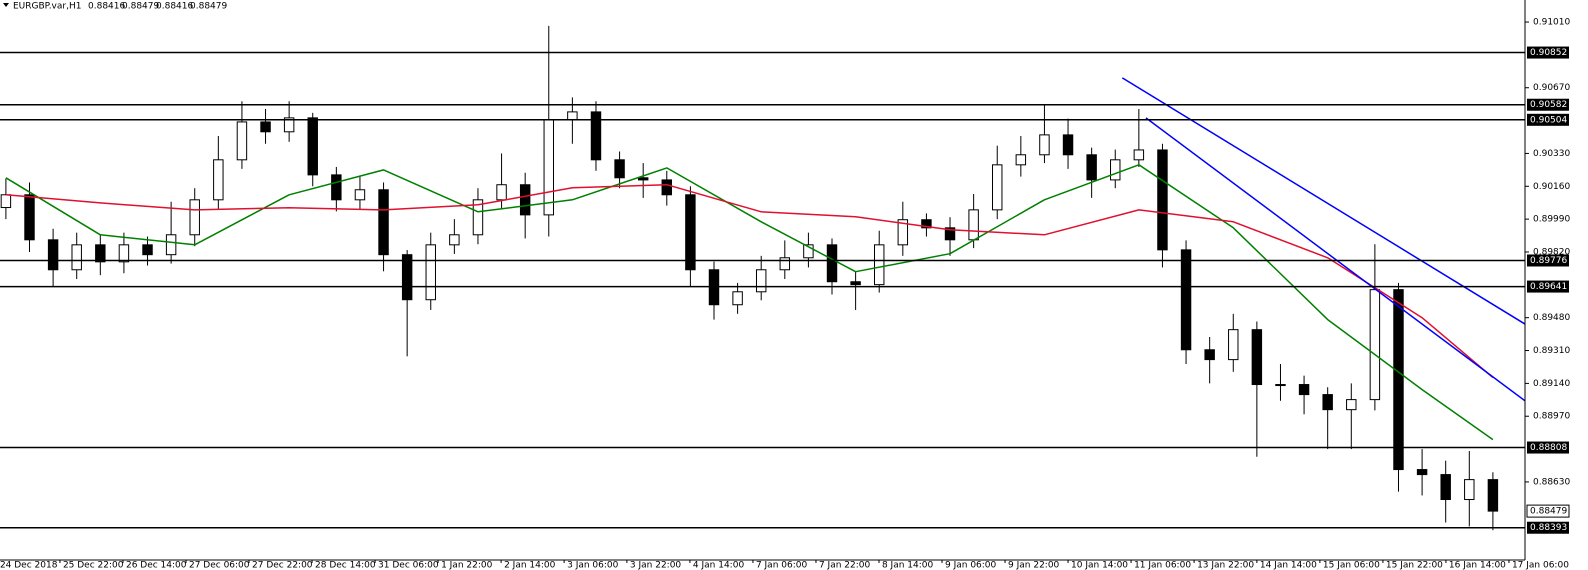 The image size is (1588, 570). What do you see at coordinates (1351, 565) in the screenshot?
I see `x-tick-label: 15 Jan 06:00` at bounding box center [1351, 565].